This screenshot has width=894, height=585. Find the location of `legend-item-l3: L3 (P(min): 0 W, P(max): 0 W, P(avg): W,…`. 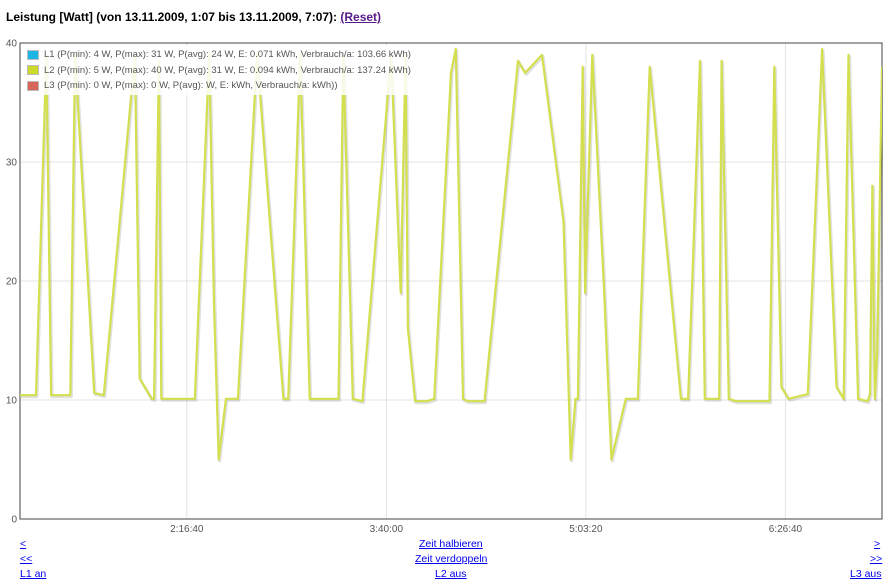

legend-item-l3: L3 (P(min): 0 W, P(max): 0 W, P(avg): W,… is located at coordinates (219, 86).